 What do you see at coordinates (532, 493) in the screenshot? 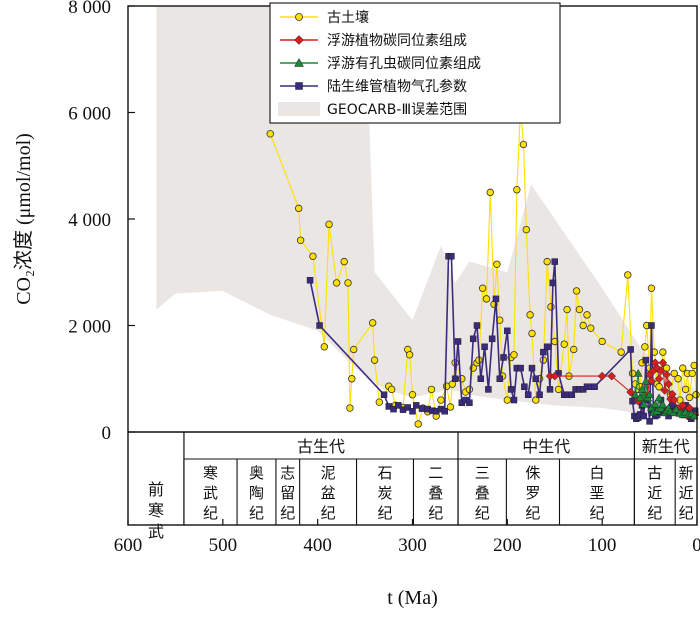
I see `period-label: 侏罗纪` at bounding box center [532, 493].